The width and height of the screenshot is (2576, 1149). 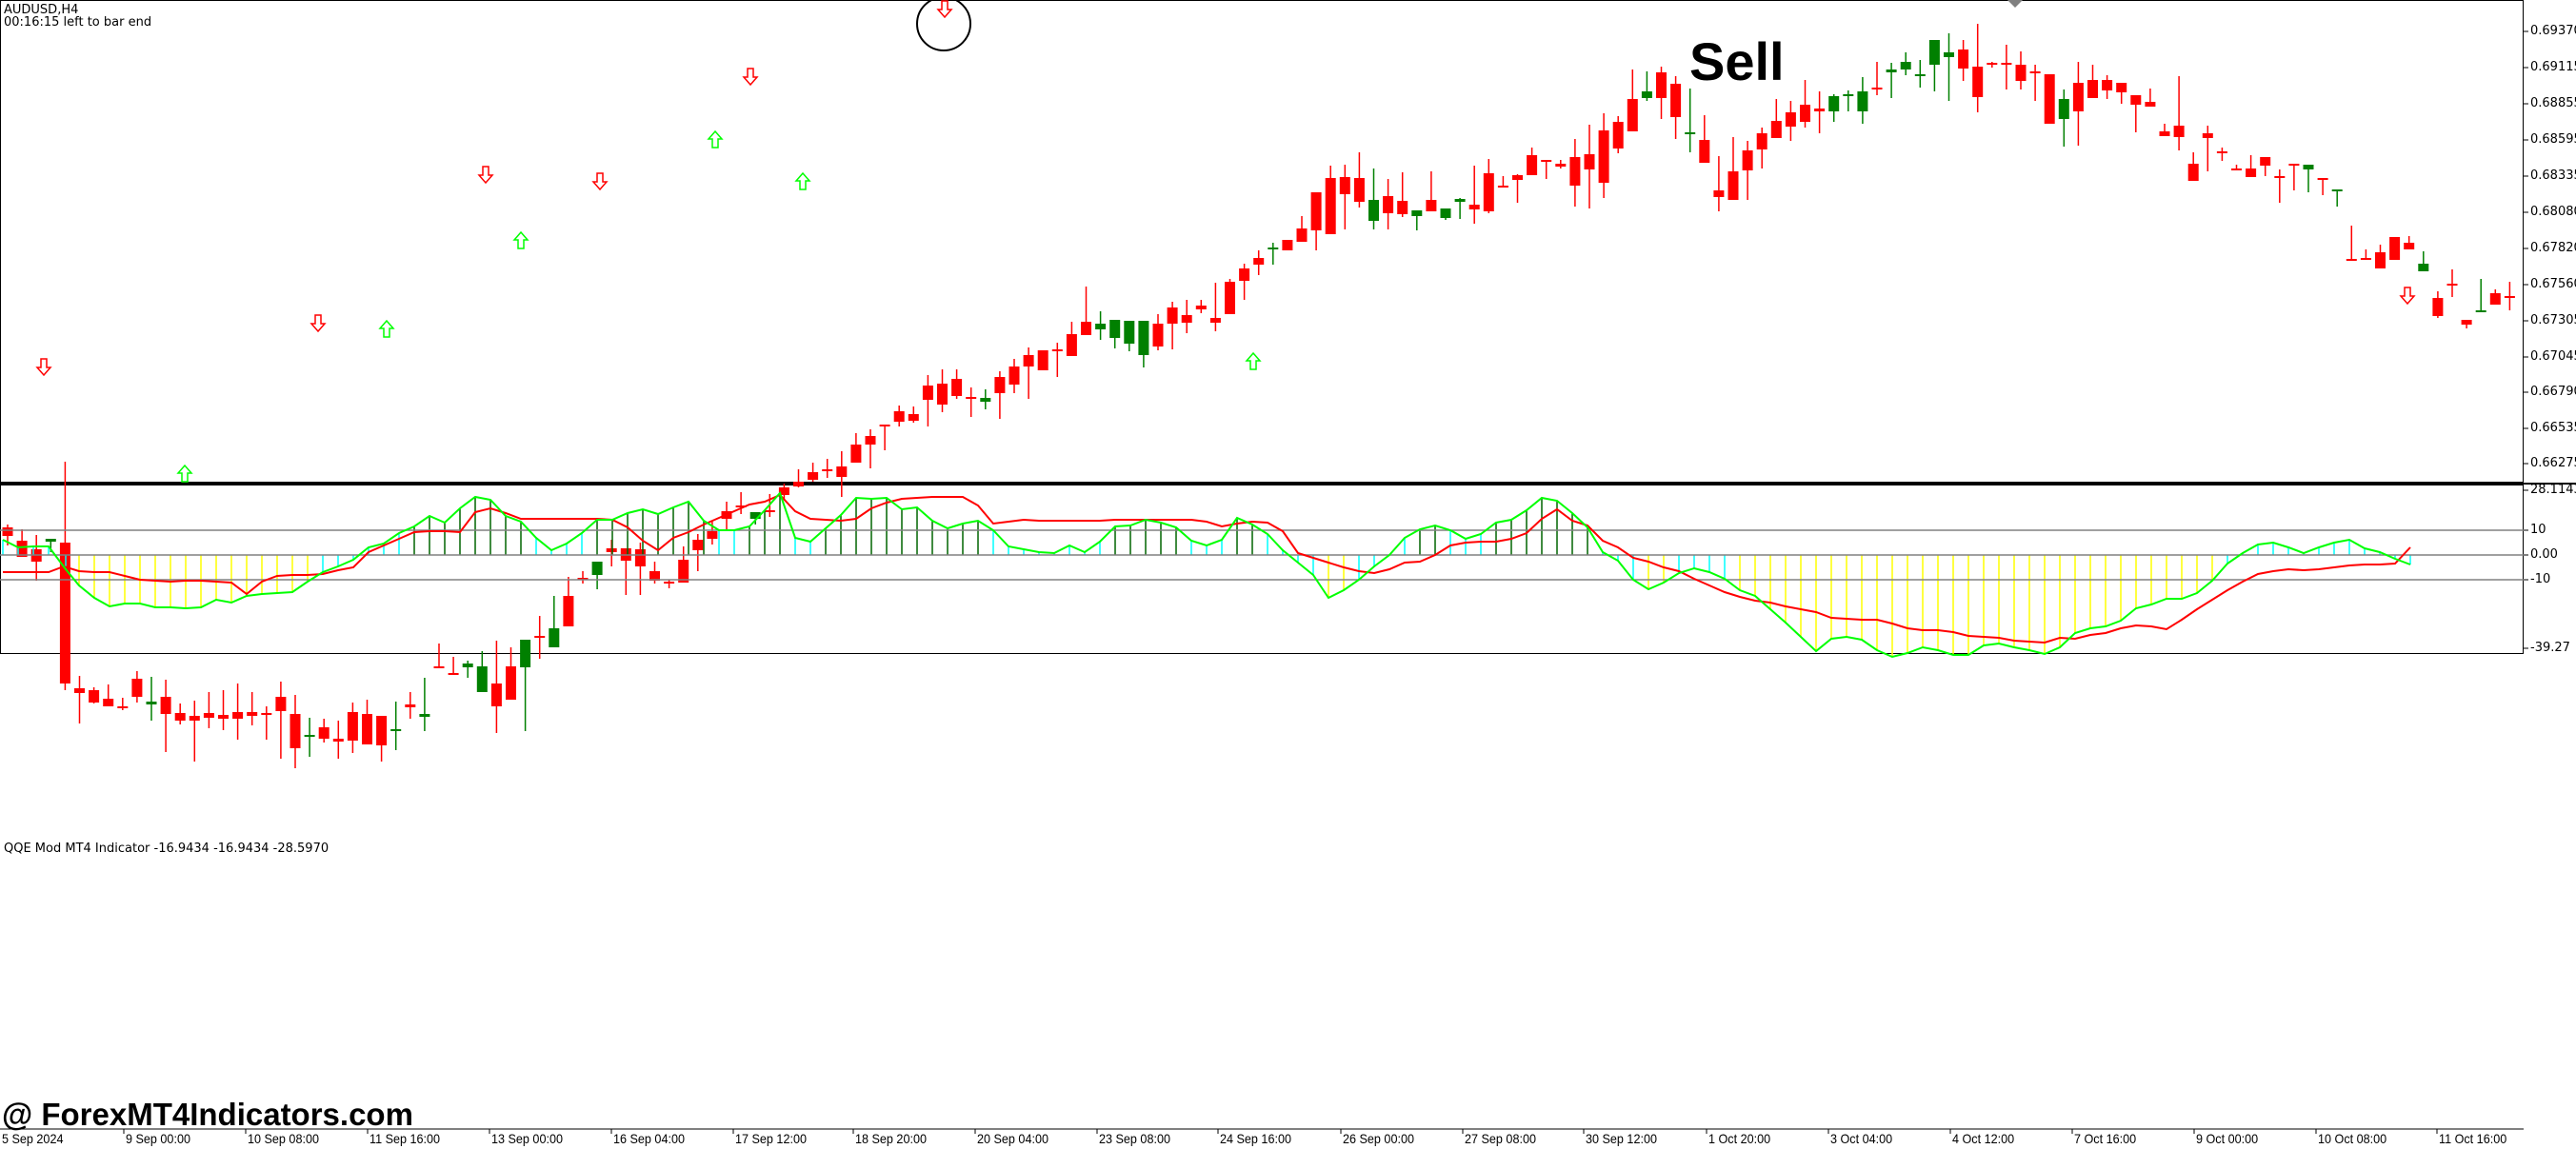 What do you see at coordinates (771, 1139) in the screenshot?
I see `time-axis-label: 17 Sep 12:00` at bounding box center [771, 1139].